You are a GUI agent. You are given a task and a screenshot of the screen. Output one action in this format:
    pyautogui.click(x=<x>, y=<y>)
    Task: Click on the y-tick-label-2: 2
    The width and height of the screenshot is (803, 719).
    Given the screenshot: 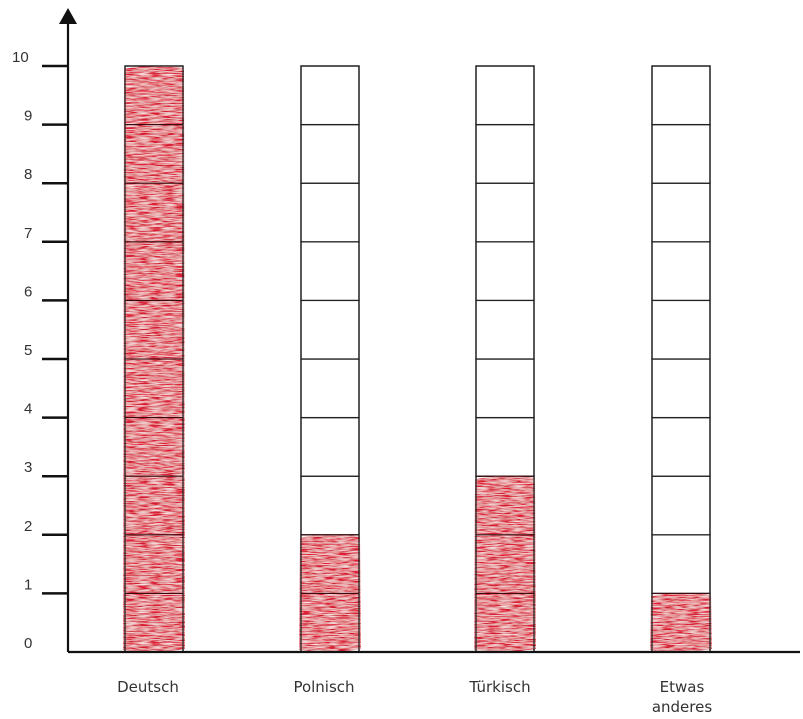 What is the action you would take?
    pyautogui.click(x=28, y=526)
    